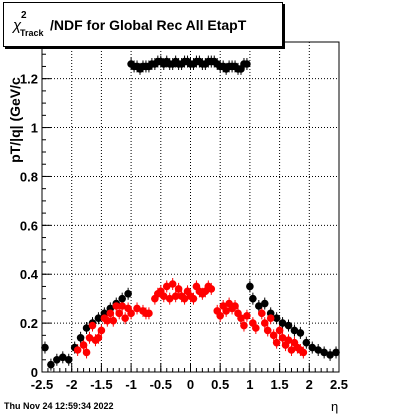  Describe the element at coordinates (72, 384) in the screenshot. I see `x-tick-label: -2` at that location.